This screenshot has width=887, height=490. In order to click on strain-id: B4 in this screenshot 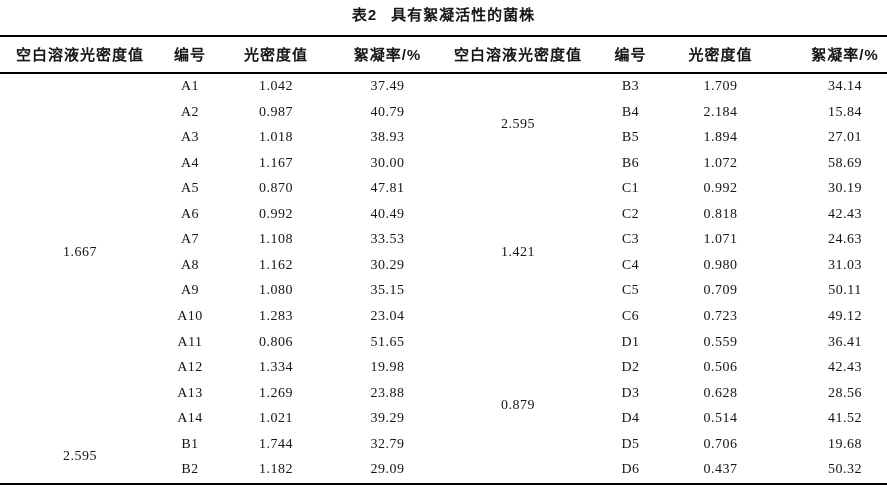, I will do `click(630, 112)`.